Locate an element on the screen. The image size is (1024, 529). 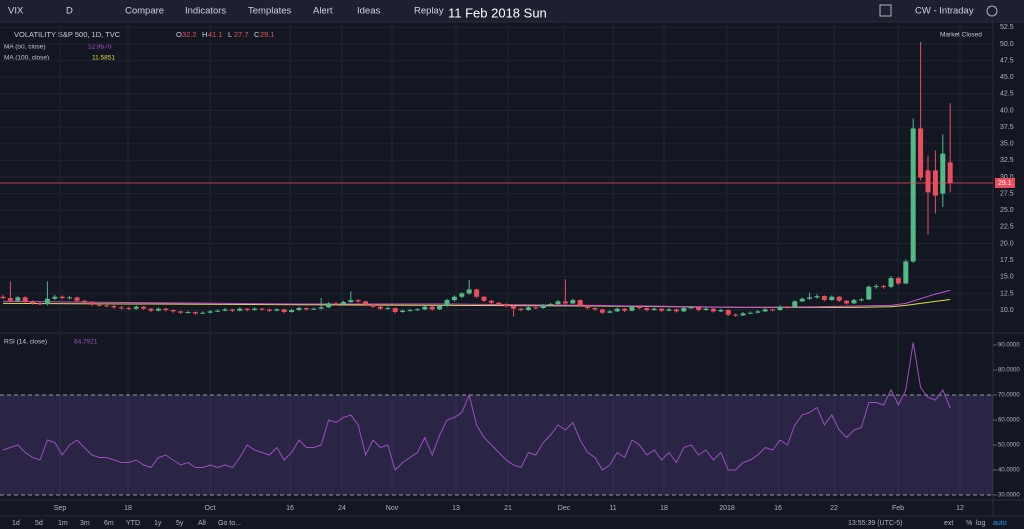
y-tick-label: 20.0 is located at coordinates (1007, 243).